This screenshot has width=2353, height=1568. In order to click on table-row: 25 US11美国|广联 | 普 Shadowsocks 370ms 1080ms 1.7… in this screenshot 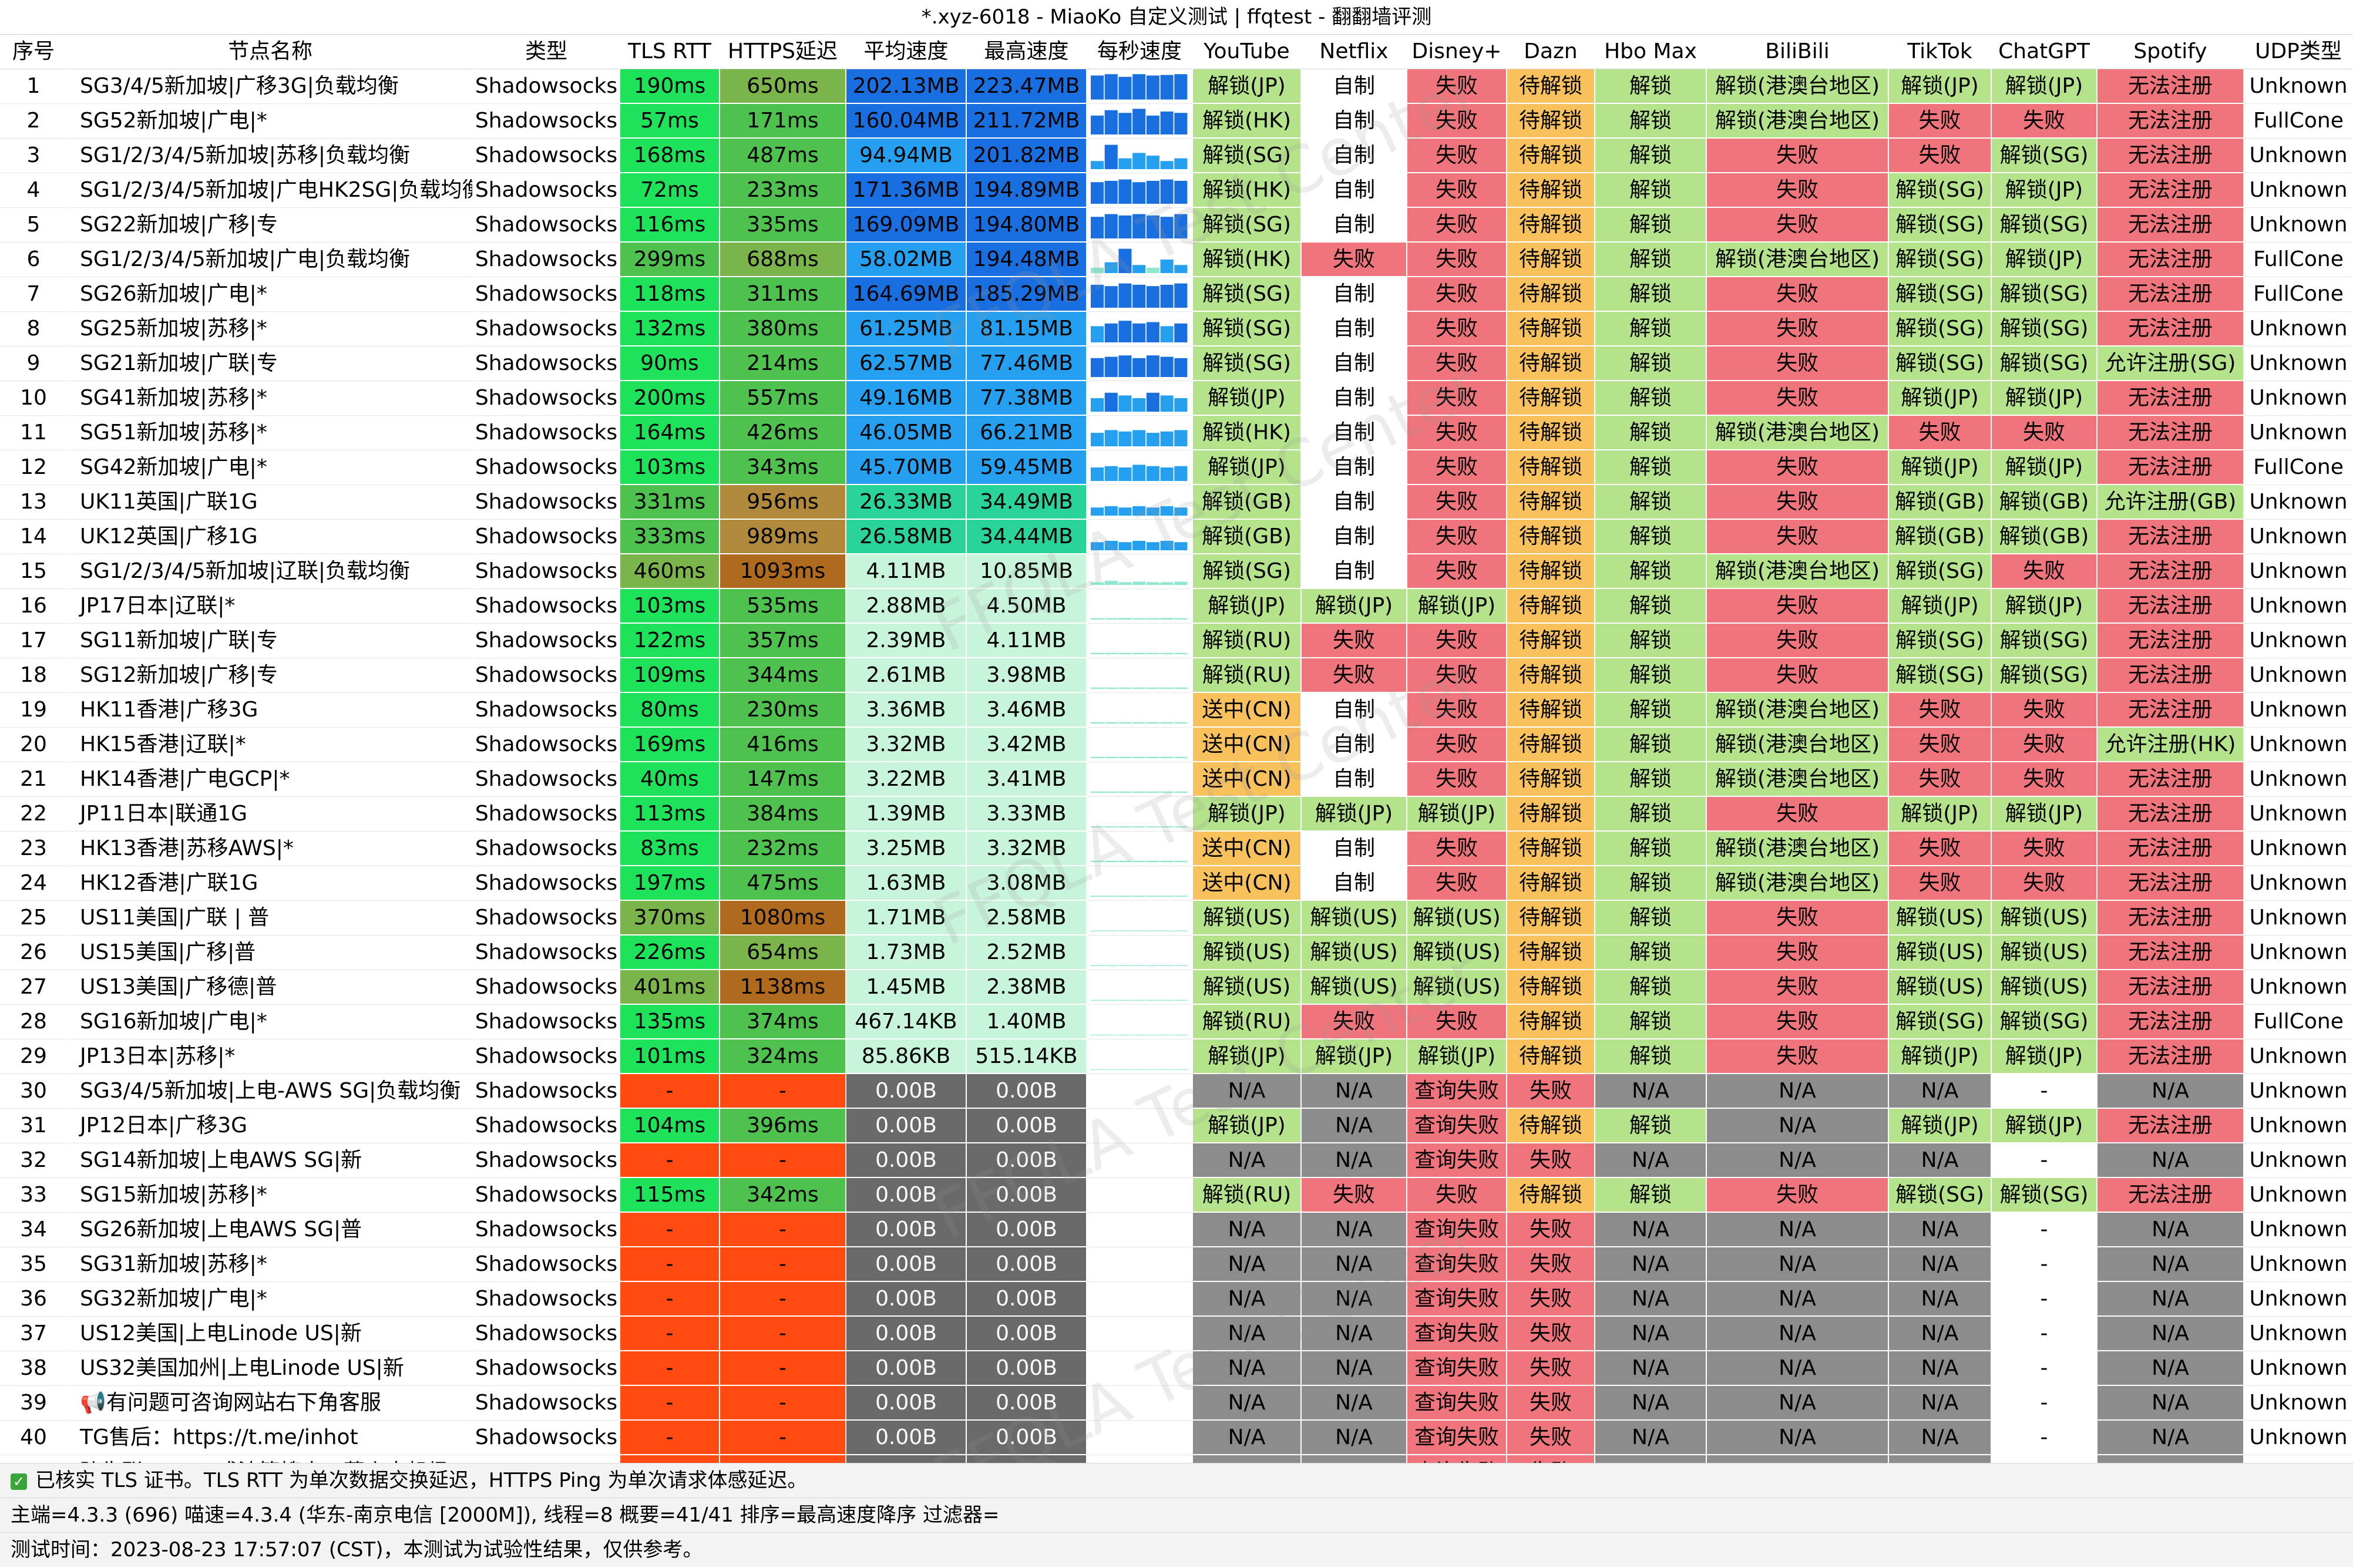, I will do `click(1176, 918)`.